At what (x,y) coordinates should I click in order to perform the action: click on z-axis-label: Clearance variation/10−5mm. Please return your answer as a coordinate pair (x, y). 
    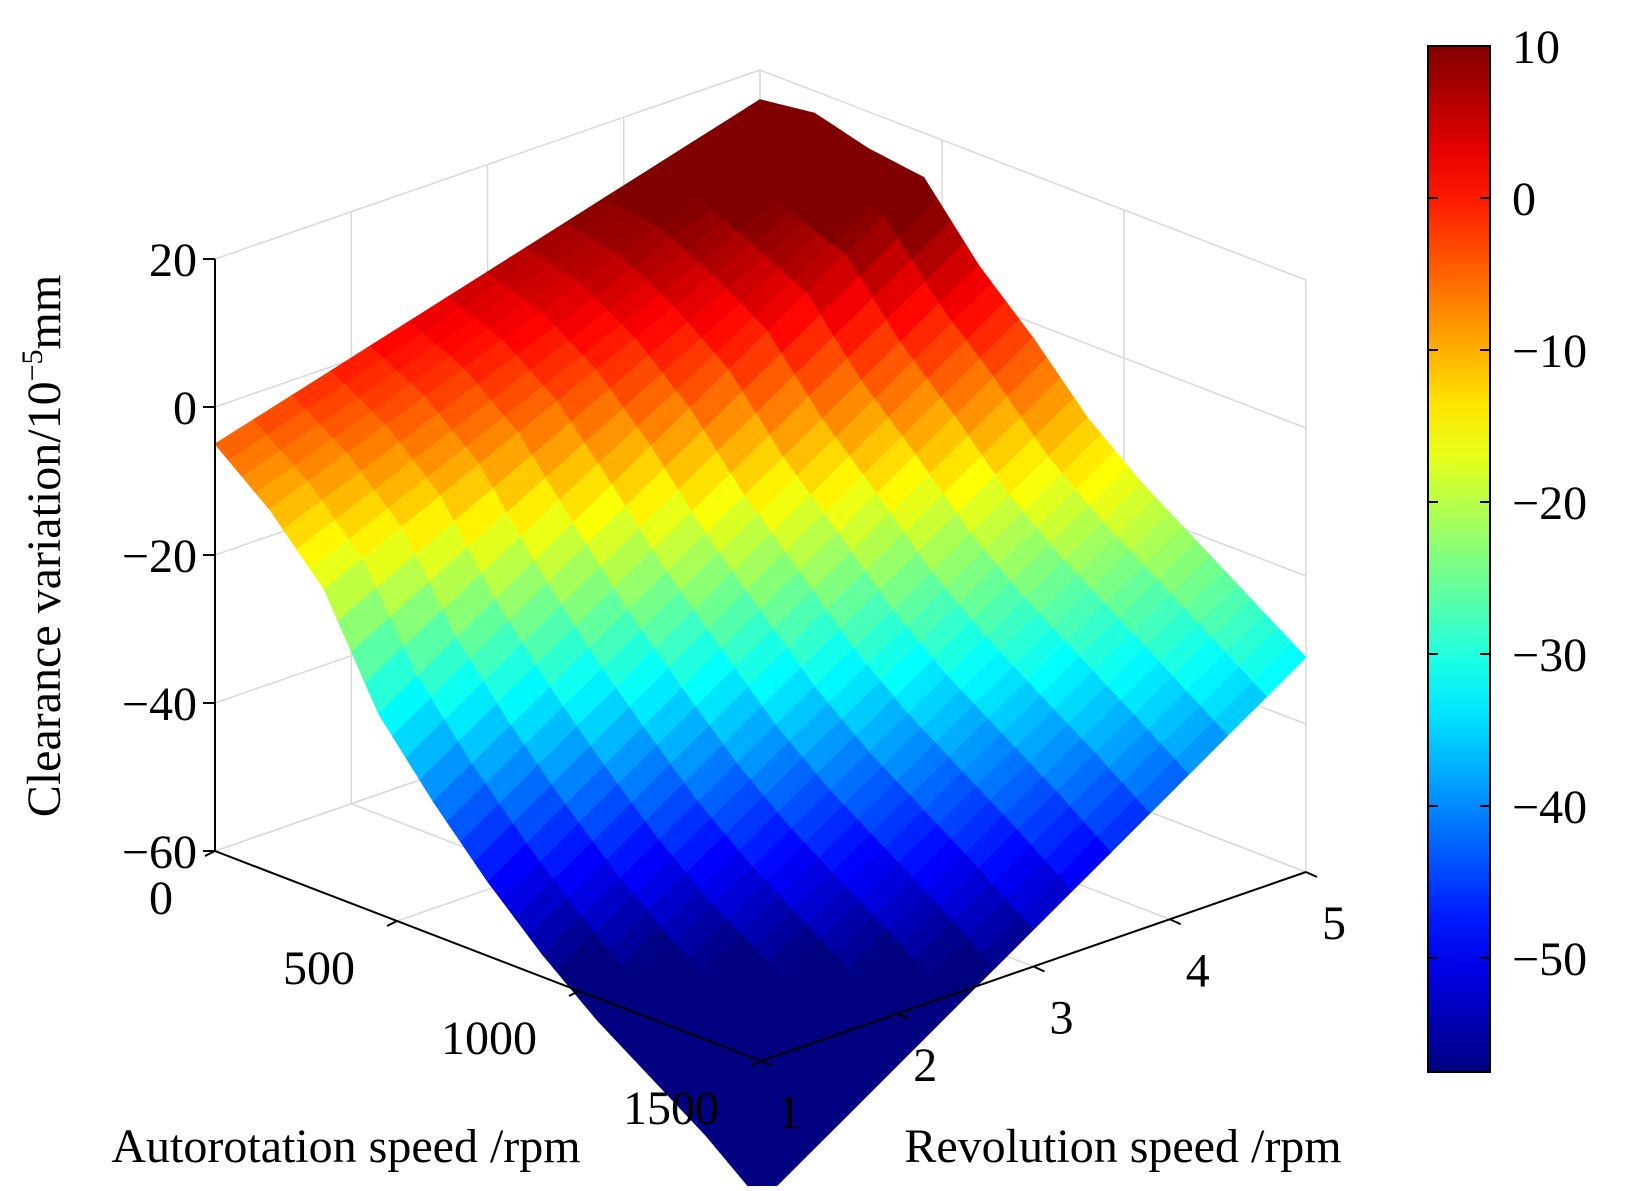
    Looking at the image, I should click on (43, 546).